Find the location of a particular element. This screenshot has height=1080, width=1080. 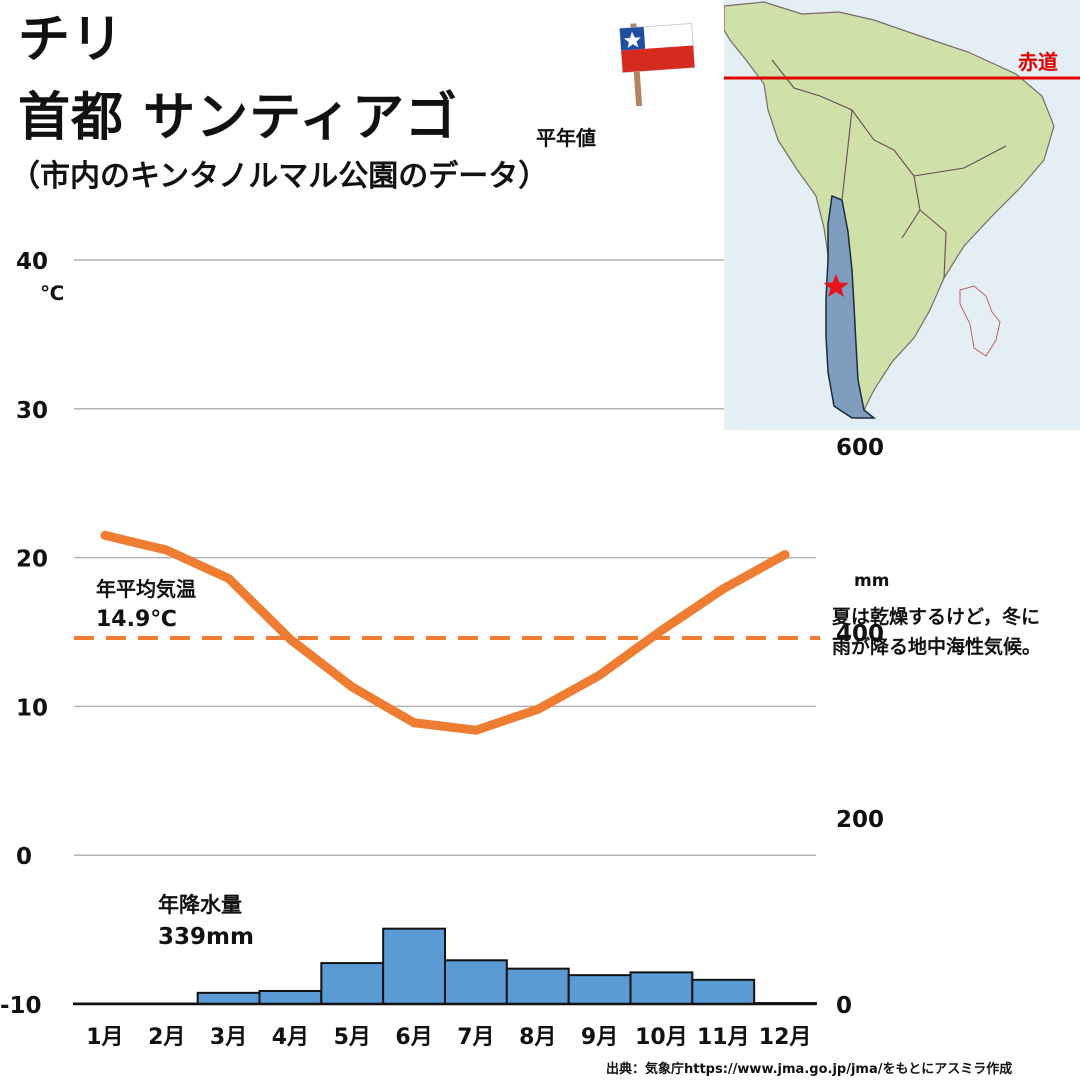

mean-temp-value: 14.9℃ is located at coordinates (136, 619).